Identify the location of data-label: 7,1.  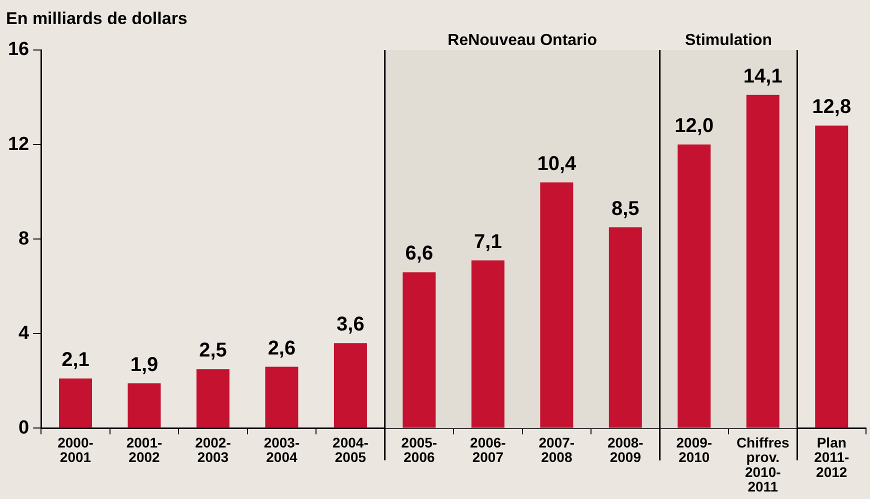
(488, 241).